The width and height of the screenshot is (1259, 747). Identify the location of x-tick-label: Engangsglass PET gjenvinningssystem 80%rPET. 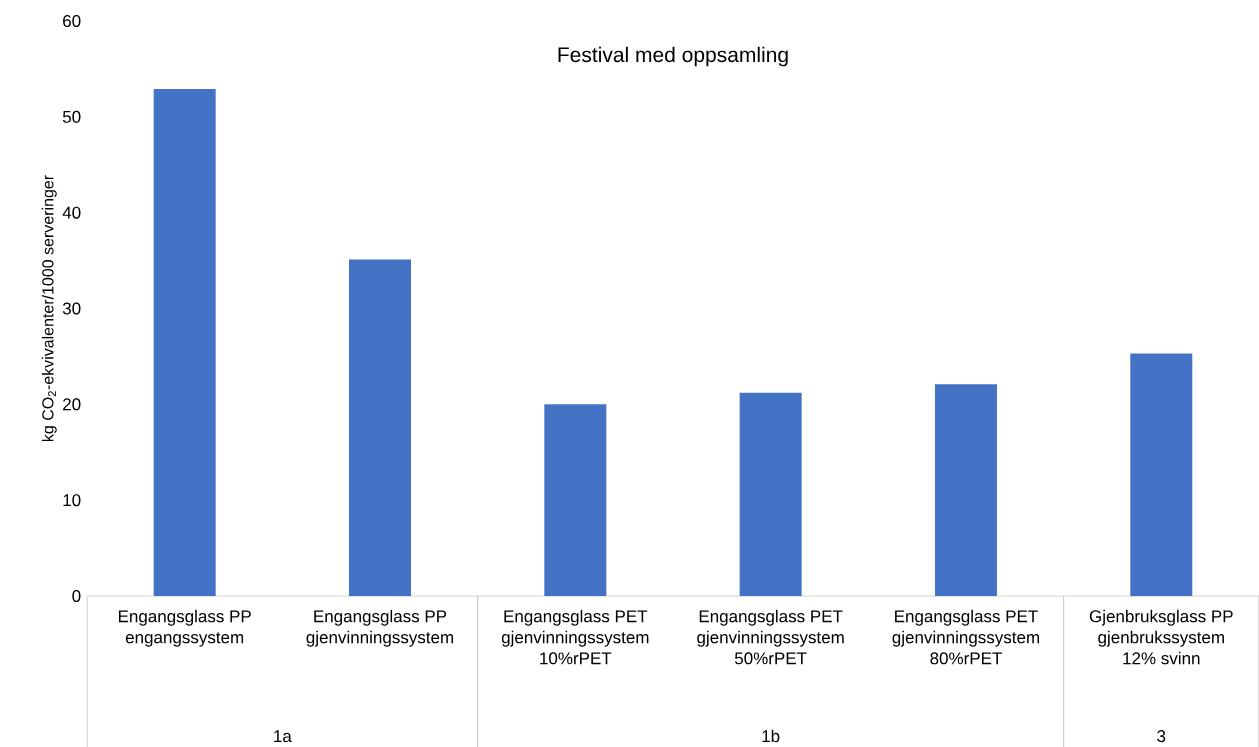
(966, 637).